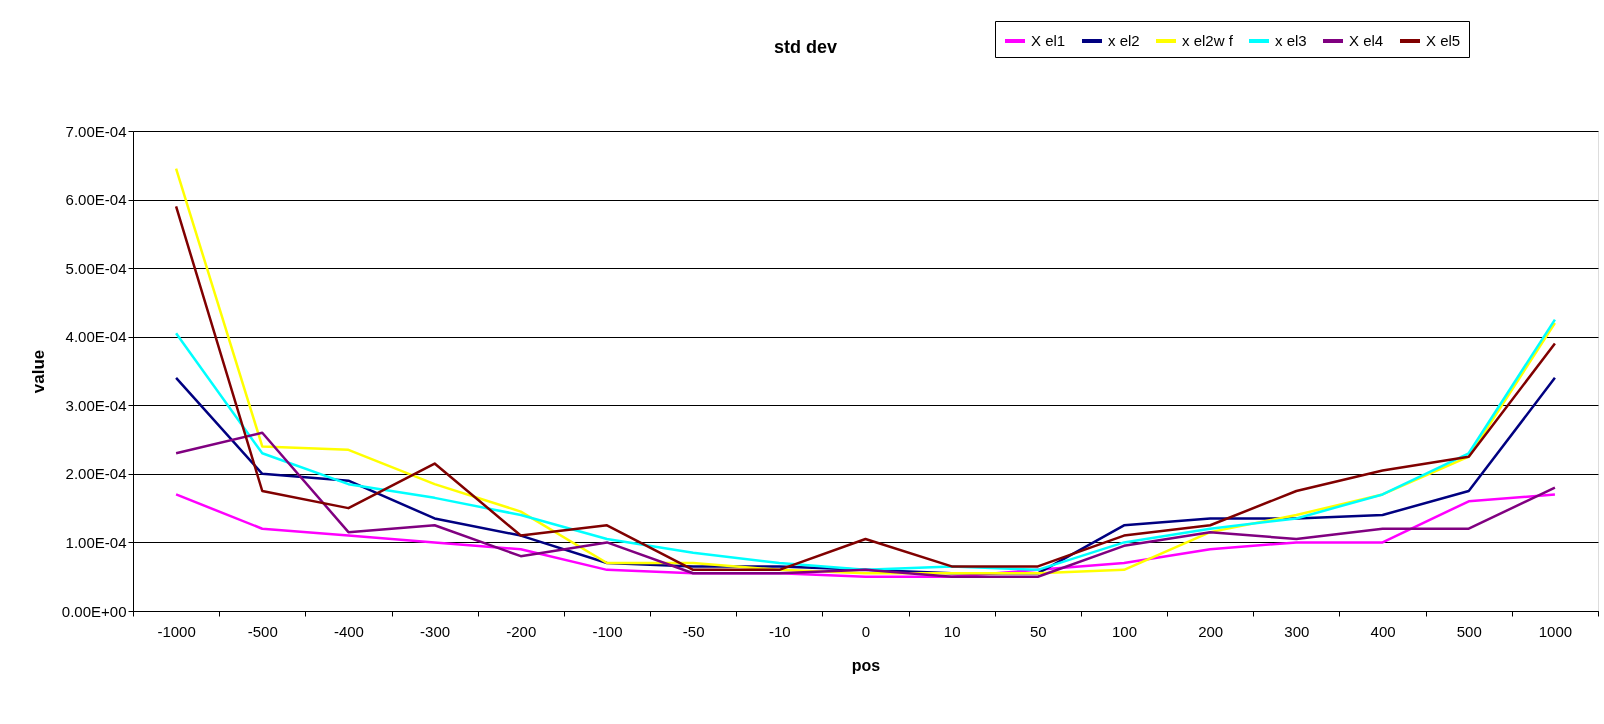  What do you see at coordinates (952, 631) in the screenshot?
I see `x-tick-label: 10` at bounding box center [952, 631].